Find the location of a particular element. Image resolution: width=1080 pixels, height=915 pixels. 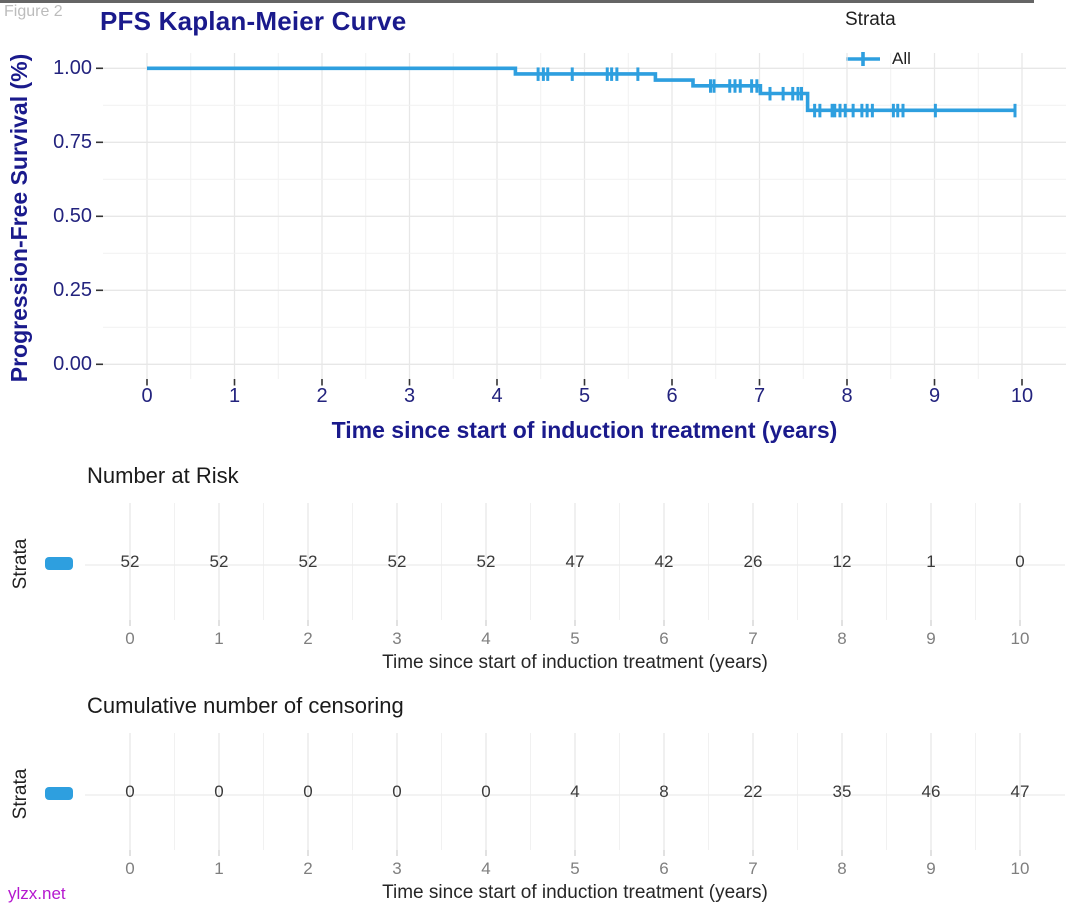

risk-strata-color-dash is located at coordinates (59, 563).